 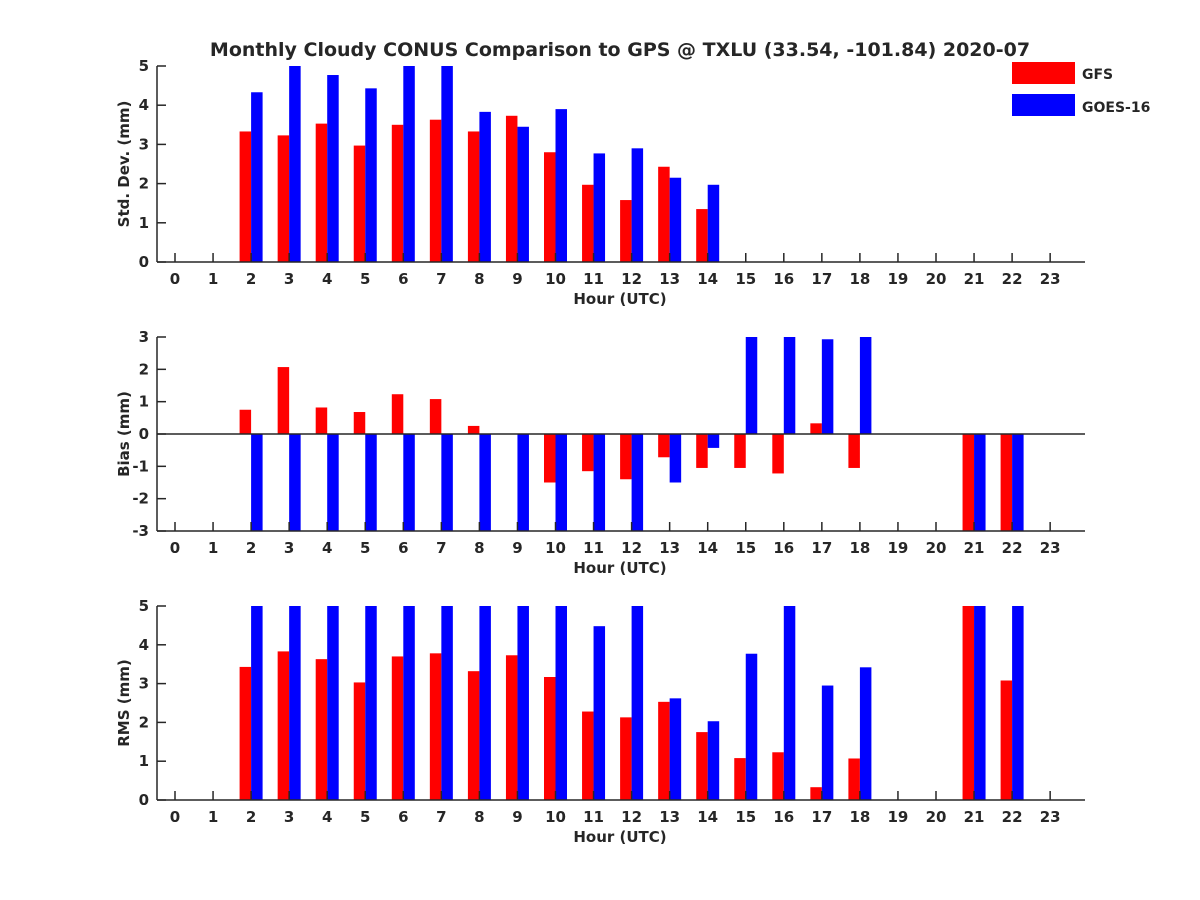 I want to click on panel2-bar-gfs-h16, so click(x=778, y=776).